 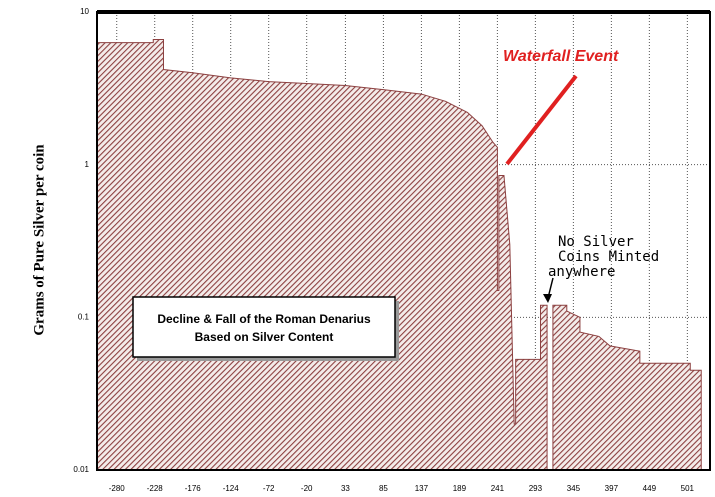 What do you see at coordinates (155, 488) in the screenshot?
I see `x-tick-label: -228` at bounding box center [155, 488].